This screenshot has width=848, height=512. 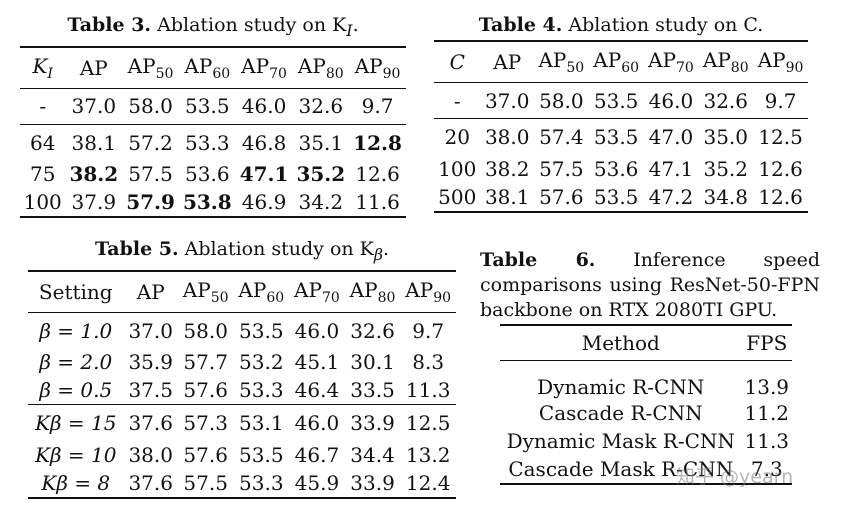 I want to click on table6-cell: Cascade R-CNN, so click(x=620, y=413).